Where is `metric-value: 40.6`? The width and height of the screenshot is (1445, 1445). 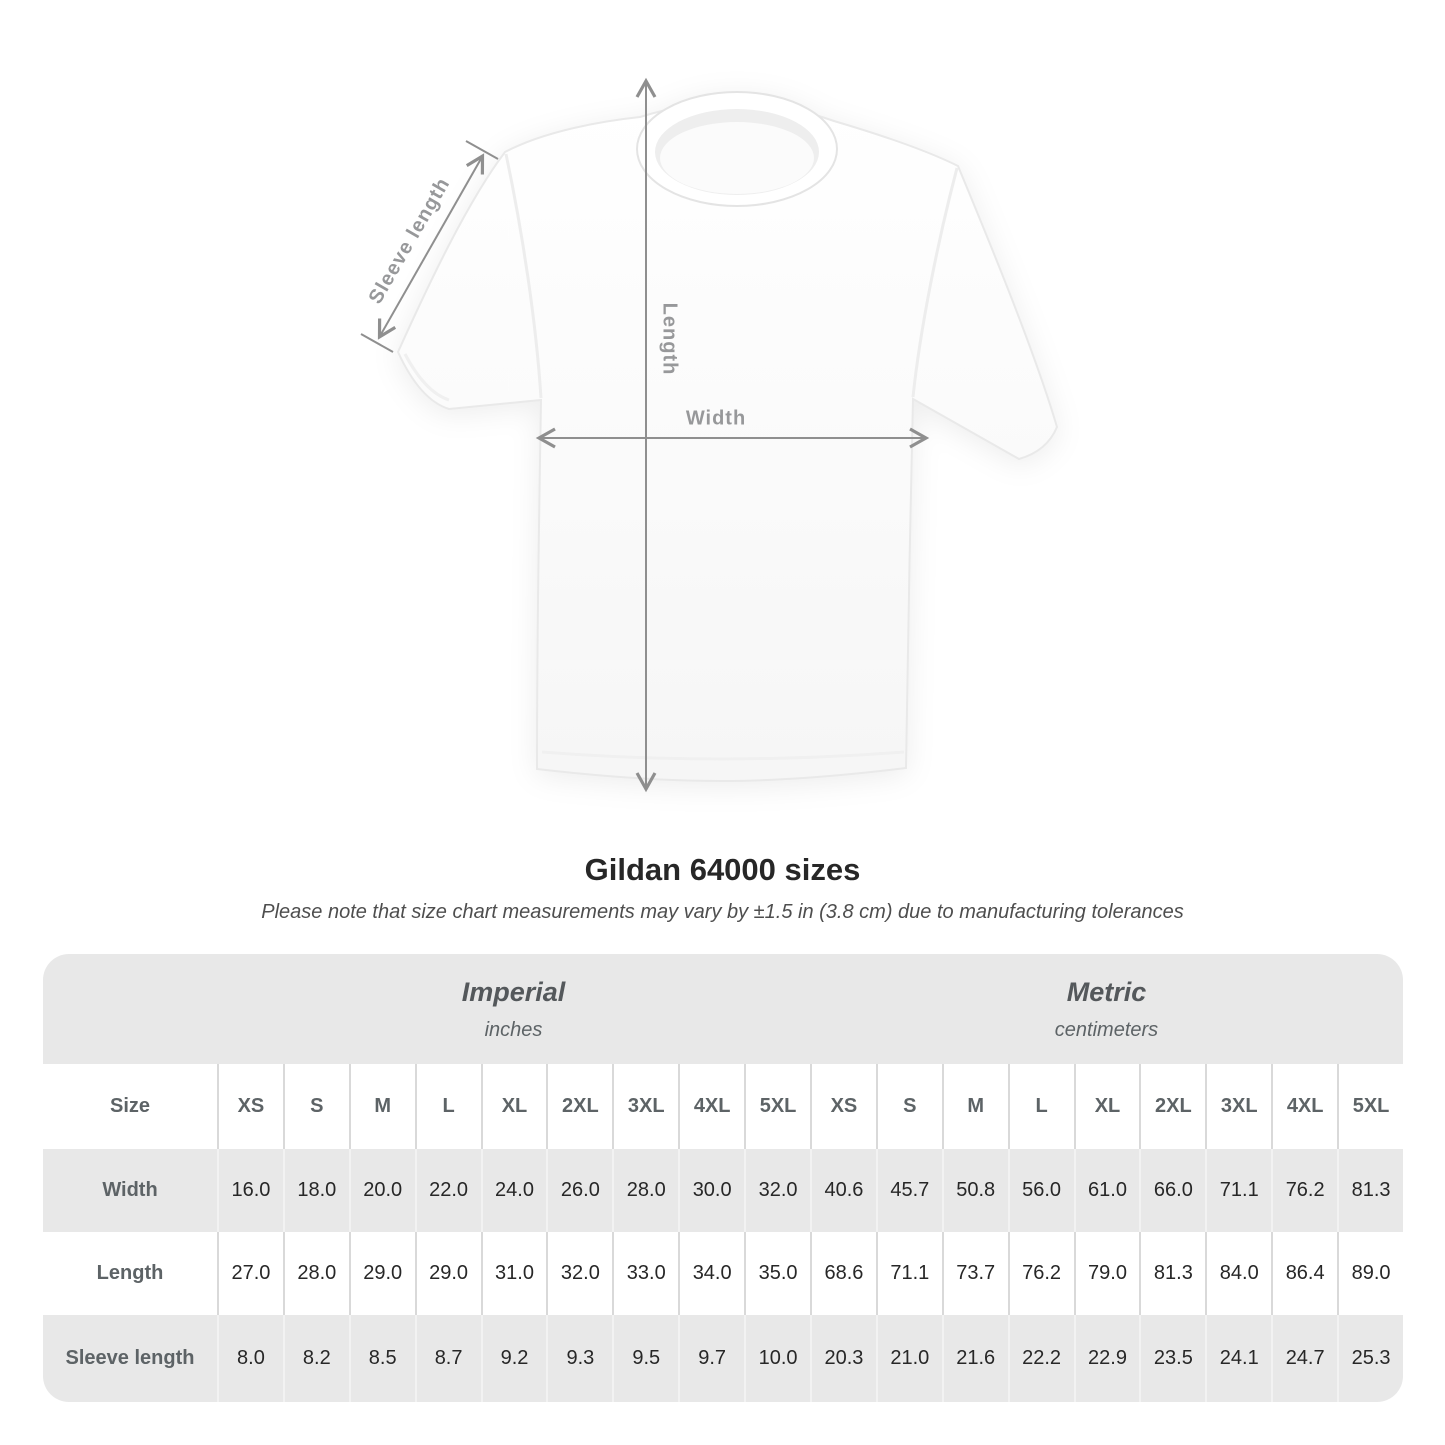 metric-value: 40.6 is located at coordinates (842, 1190).